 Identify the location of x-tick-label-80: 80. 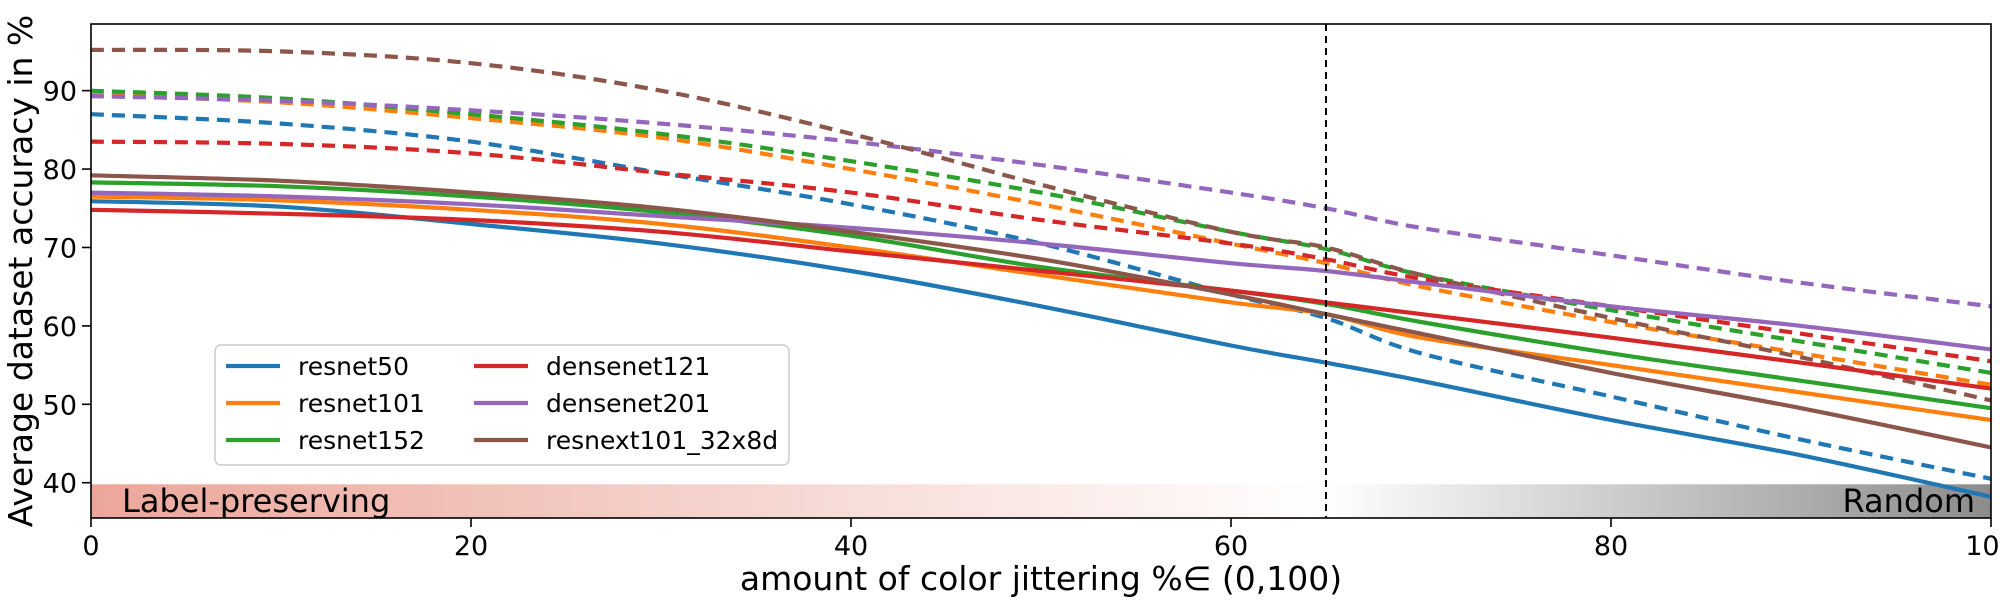
(1611, 546).